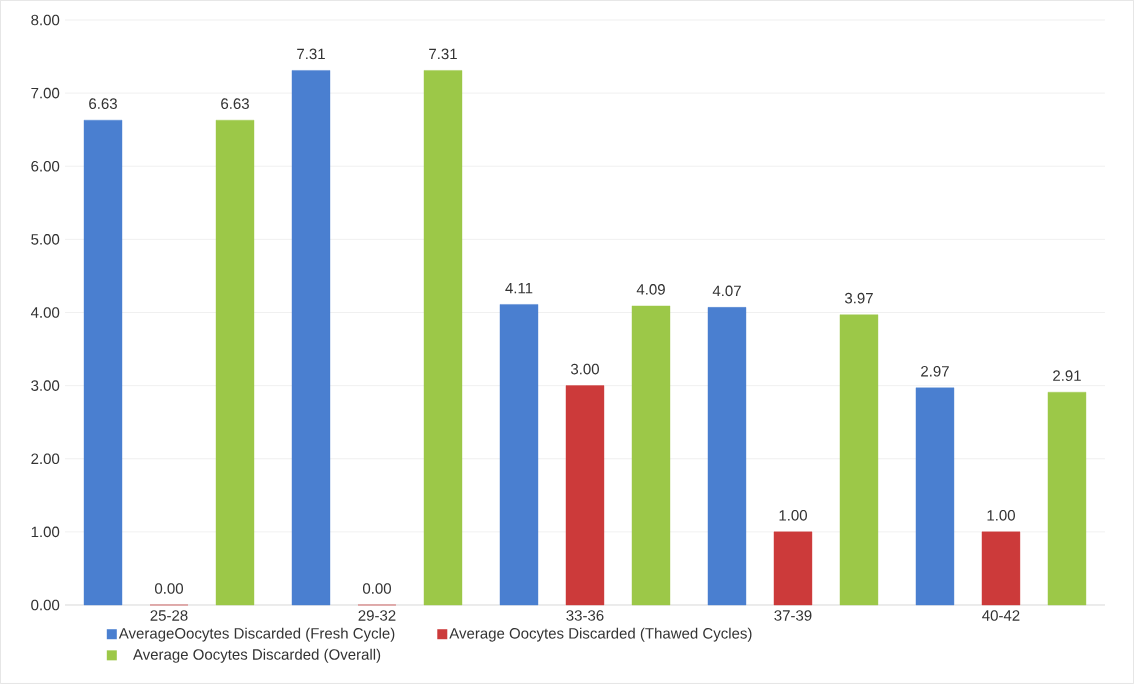 Image resolution: width=1134 pixels, height=684 pixels. I want to click on data-label: 2.91, so click(1067, 375).